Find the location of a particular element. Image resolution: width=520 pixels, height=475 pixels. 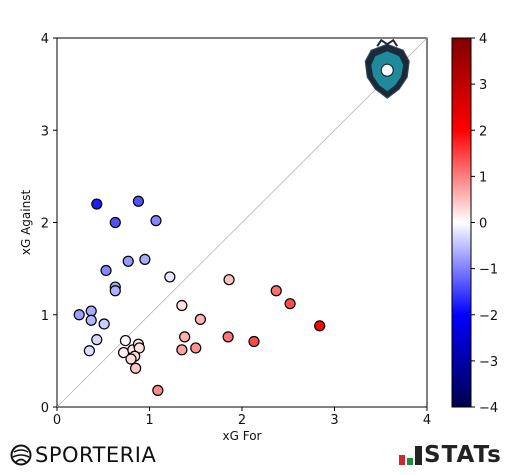

x-tick-label: 1 is located at coordinates (149, 420).